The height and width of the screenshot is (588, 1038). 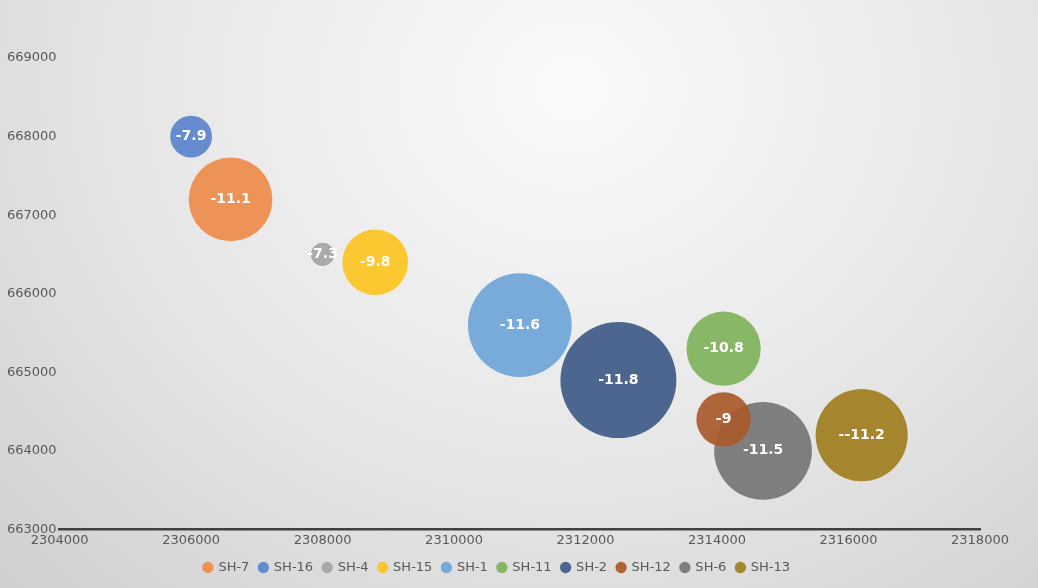 I want to click on annotation: -7.9, so click(x=191, y=135).